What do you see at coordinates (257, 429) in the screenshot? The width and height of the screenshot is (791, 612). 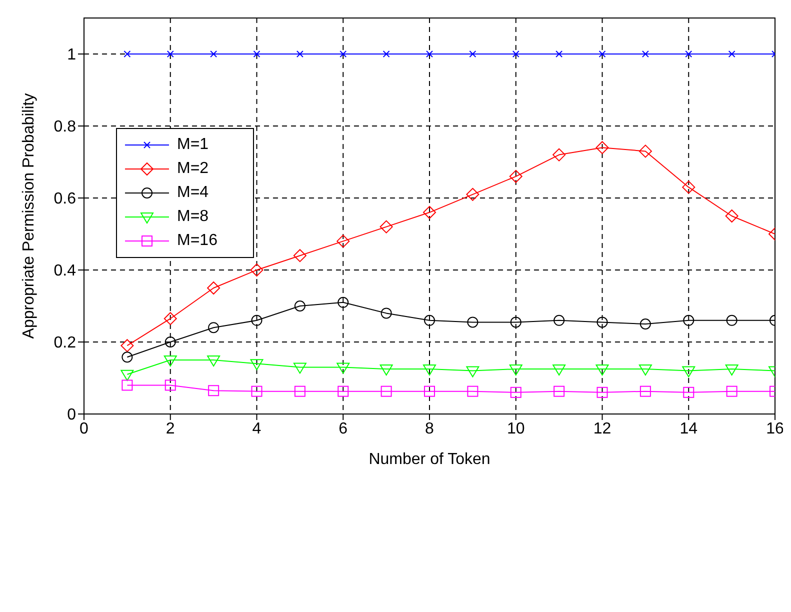 I see `x-tick-label: 4` at bounding box center [257, 429].